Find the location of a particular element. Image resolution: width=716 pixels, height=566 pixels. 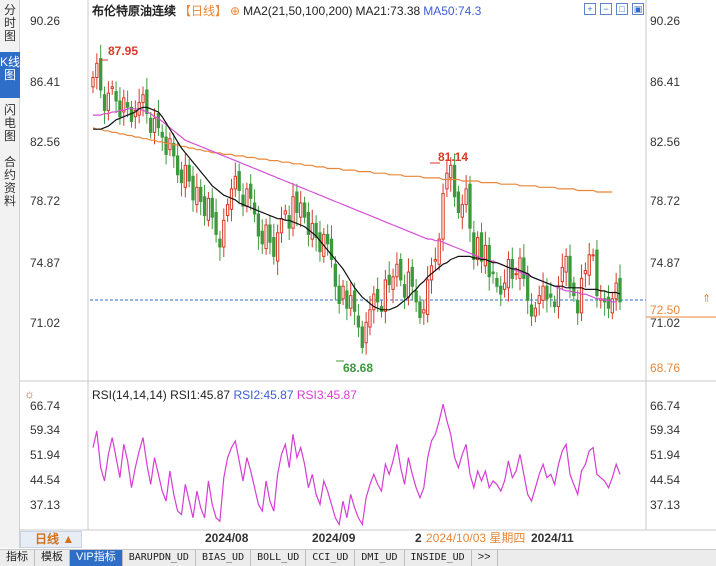

low-price-label: 68.76 is located at coordinates (665, 368).